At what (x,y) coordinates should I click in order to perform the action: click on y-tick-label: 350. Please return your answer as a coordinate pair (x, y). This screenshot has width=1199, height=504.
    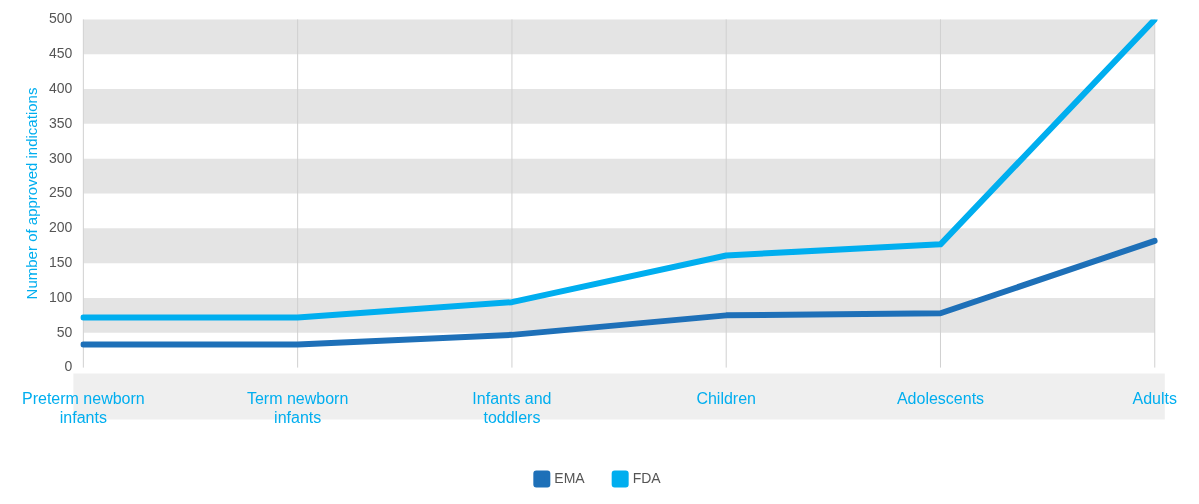
    Looking at the image, I should click on (61, 122).